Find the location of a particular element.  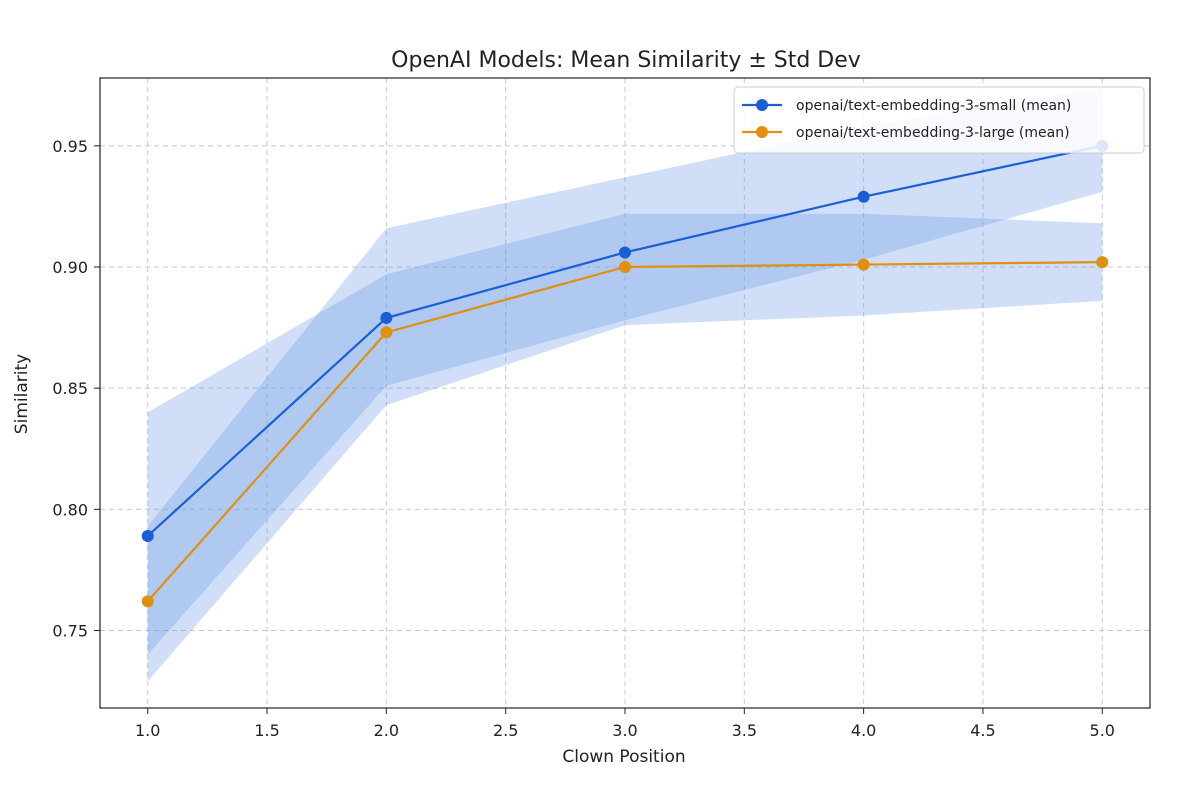

x-tick-label: 3.0 is located at coordinates (624, 730).